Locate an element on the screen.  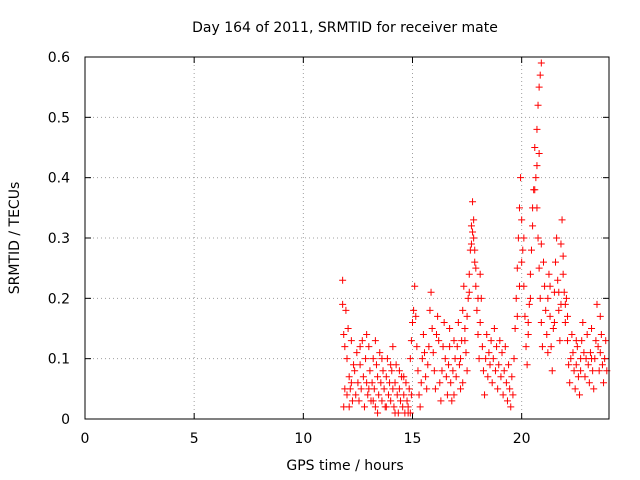
y-tick-label: 0.1 is located at coordinates (59, 360).